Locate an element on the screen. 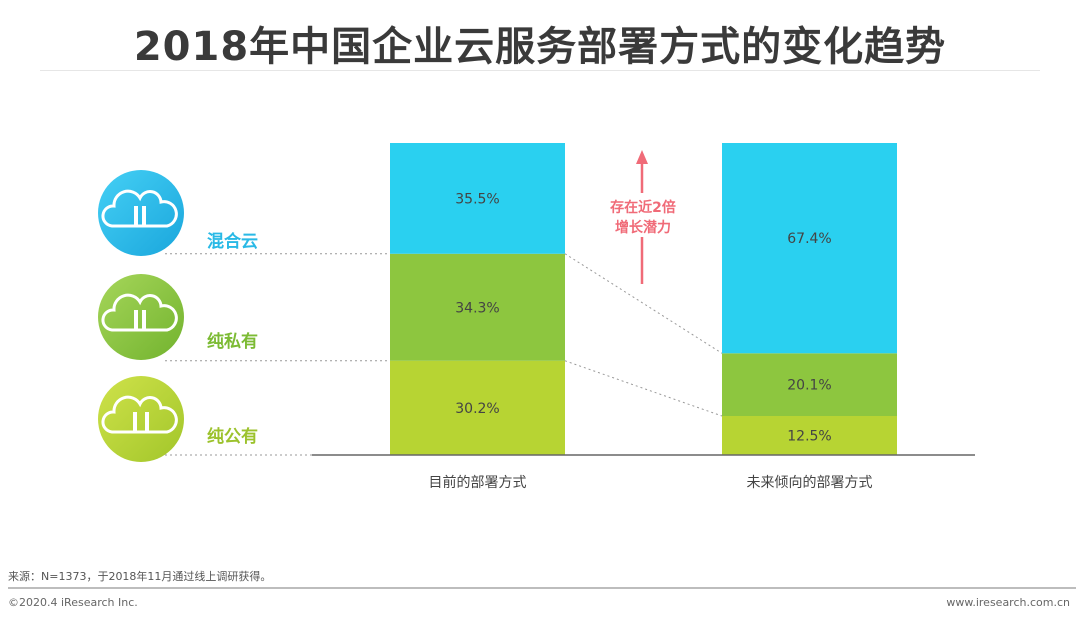 The image size is (1080, 622). legend-label: 混合云 is located at coordinates (232, 241).